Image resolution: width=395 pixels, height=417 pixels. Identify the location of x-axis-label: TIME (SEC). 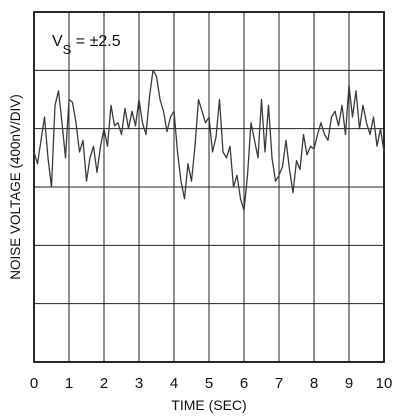
(208, 405).